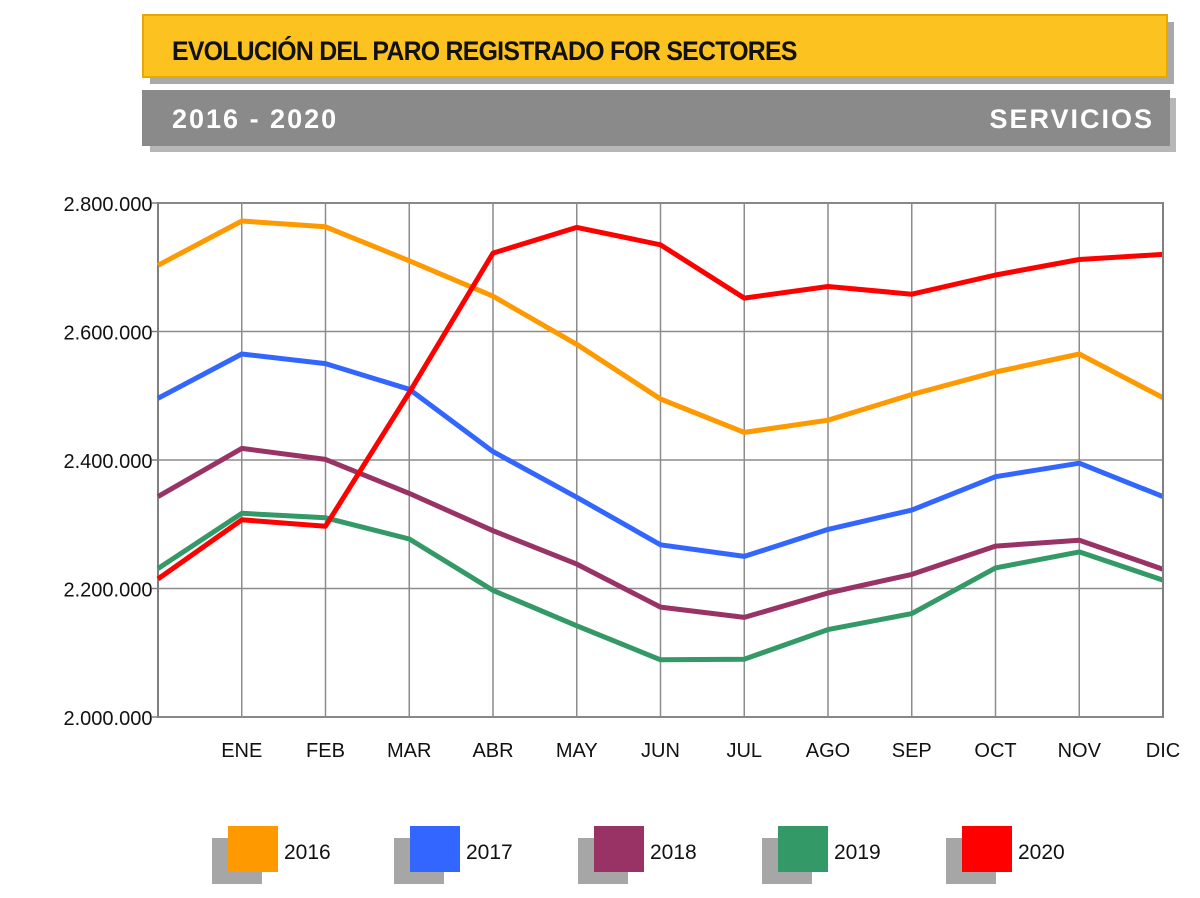 This screenshot has height=898, width=1200. Describe the element at coordinates (489, 852) in the screenshot. I see `legend-label: 2017` at that location.